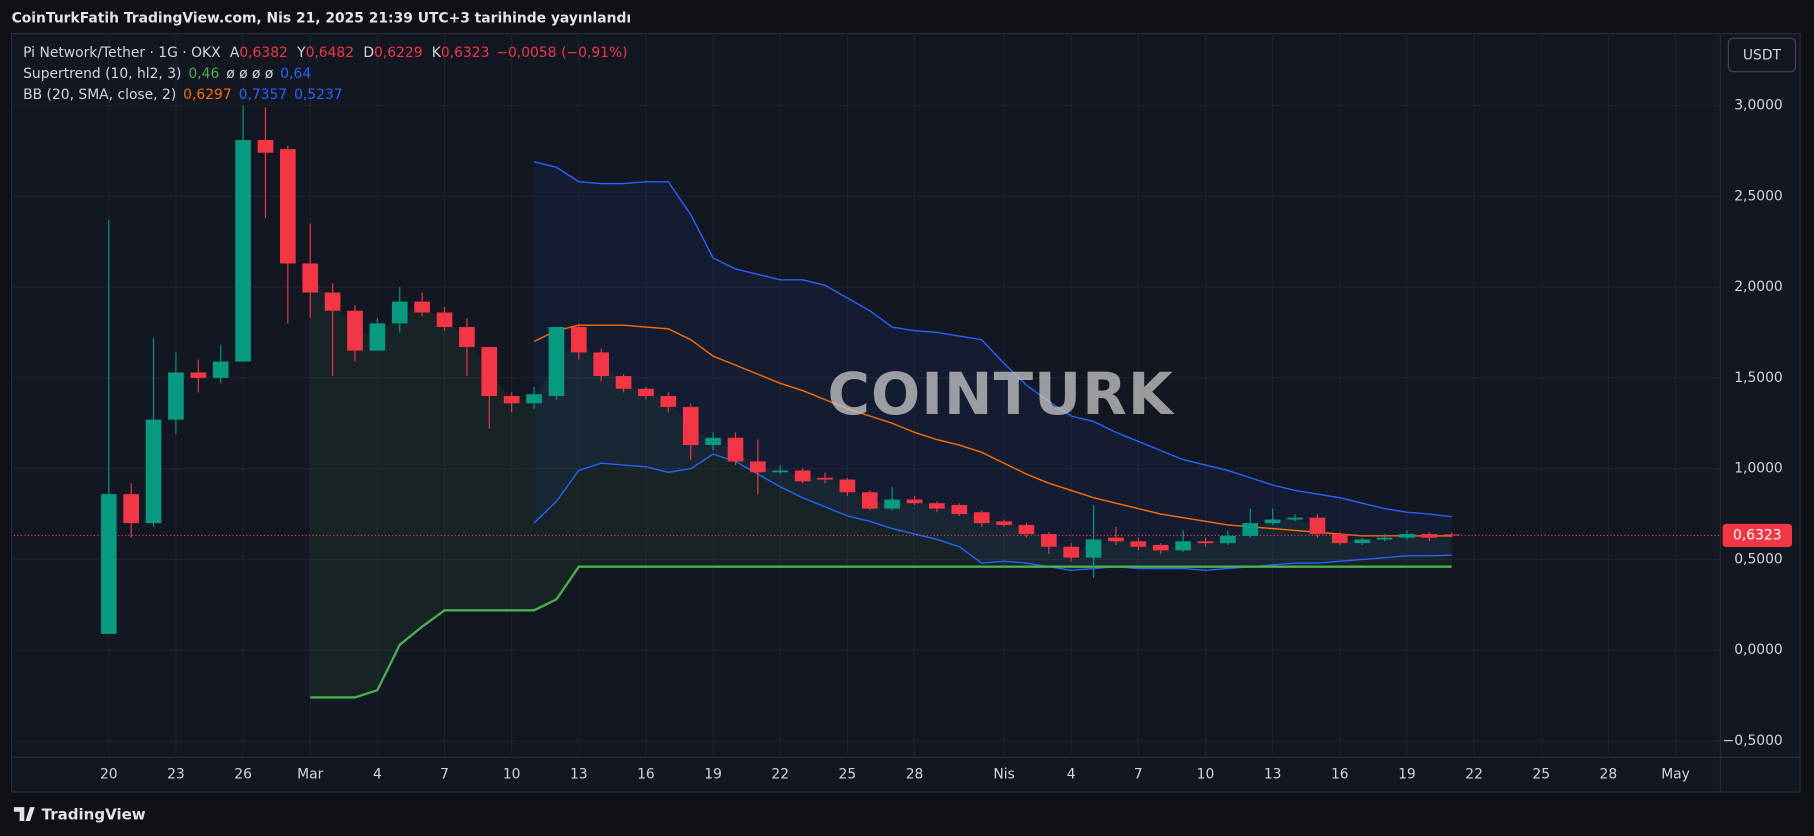 This screenshot has height=836, width=1814. Describe the element at coordinates (437, 53) in the screenshot. I see `legend-item: K` at that location.